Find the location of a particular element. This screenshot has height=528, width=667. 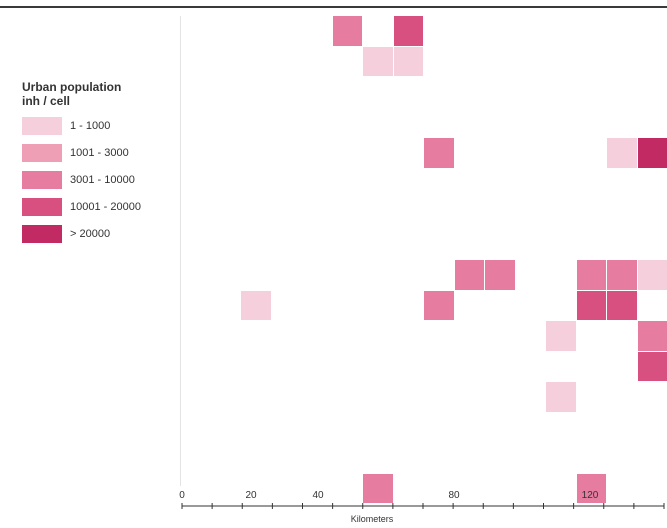

legend-item-10001-20000: 10001 - 20000 is located at coordinates (102, 206).